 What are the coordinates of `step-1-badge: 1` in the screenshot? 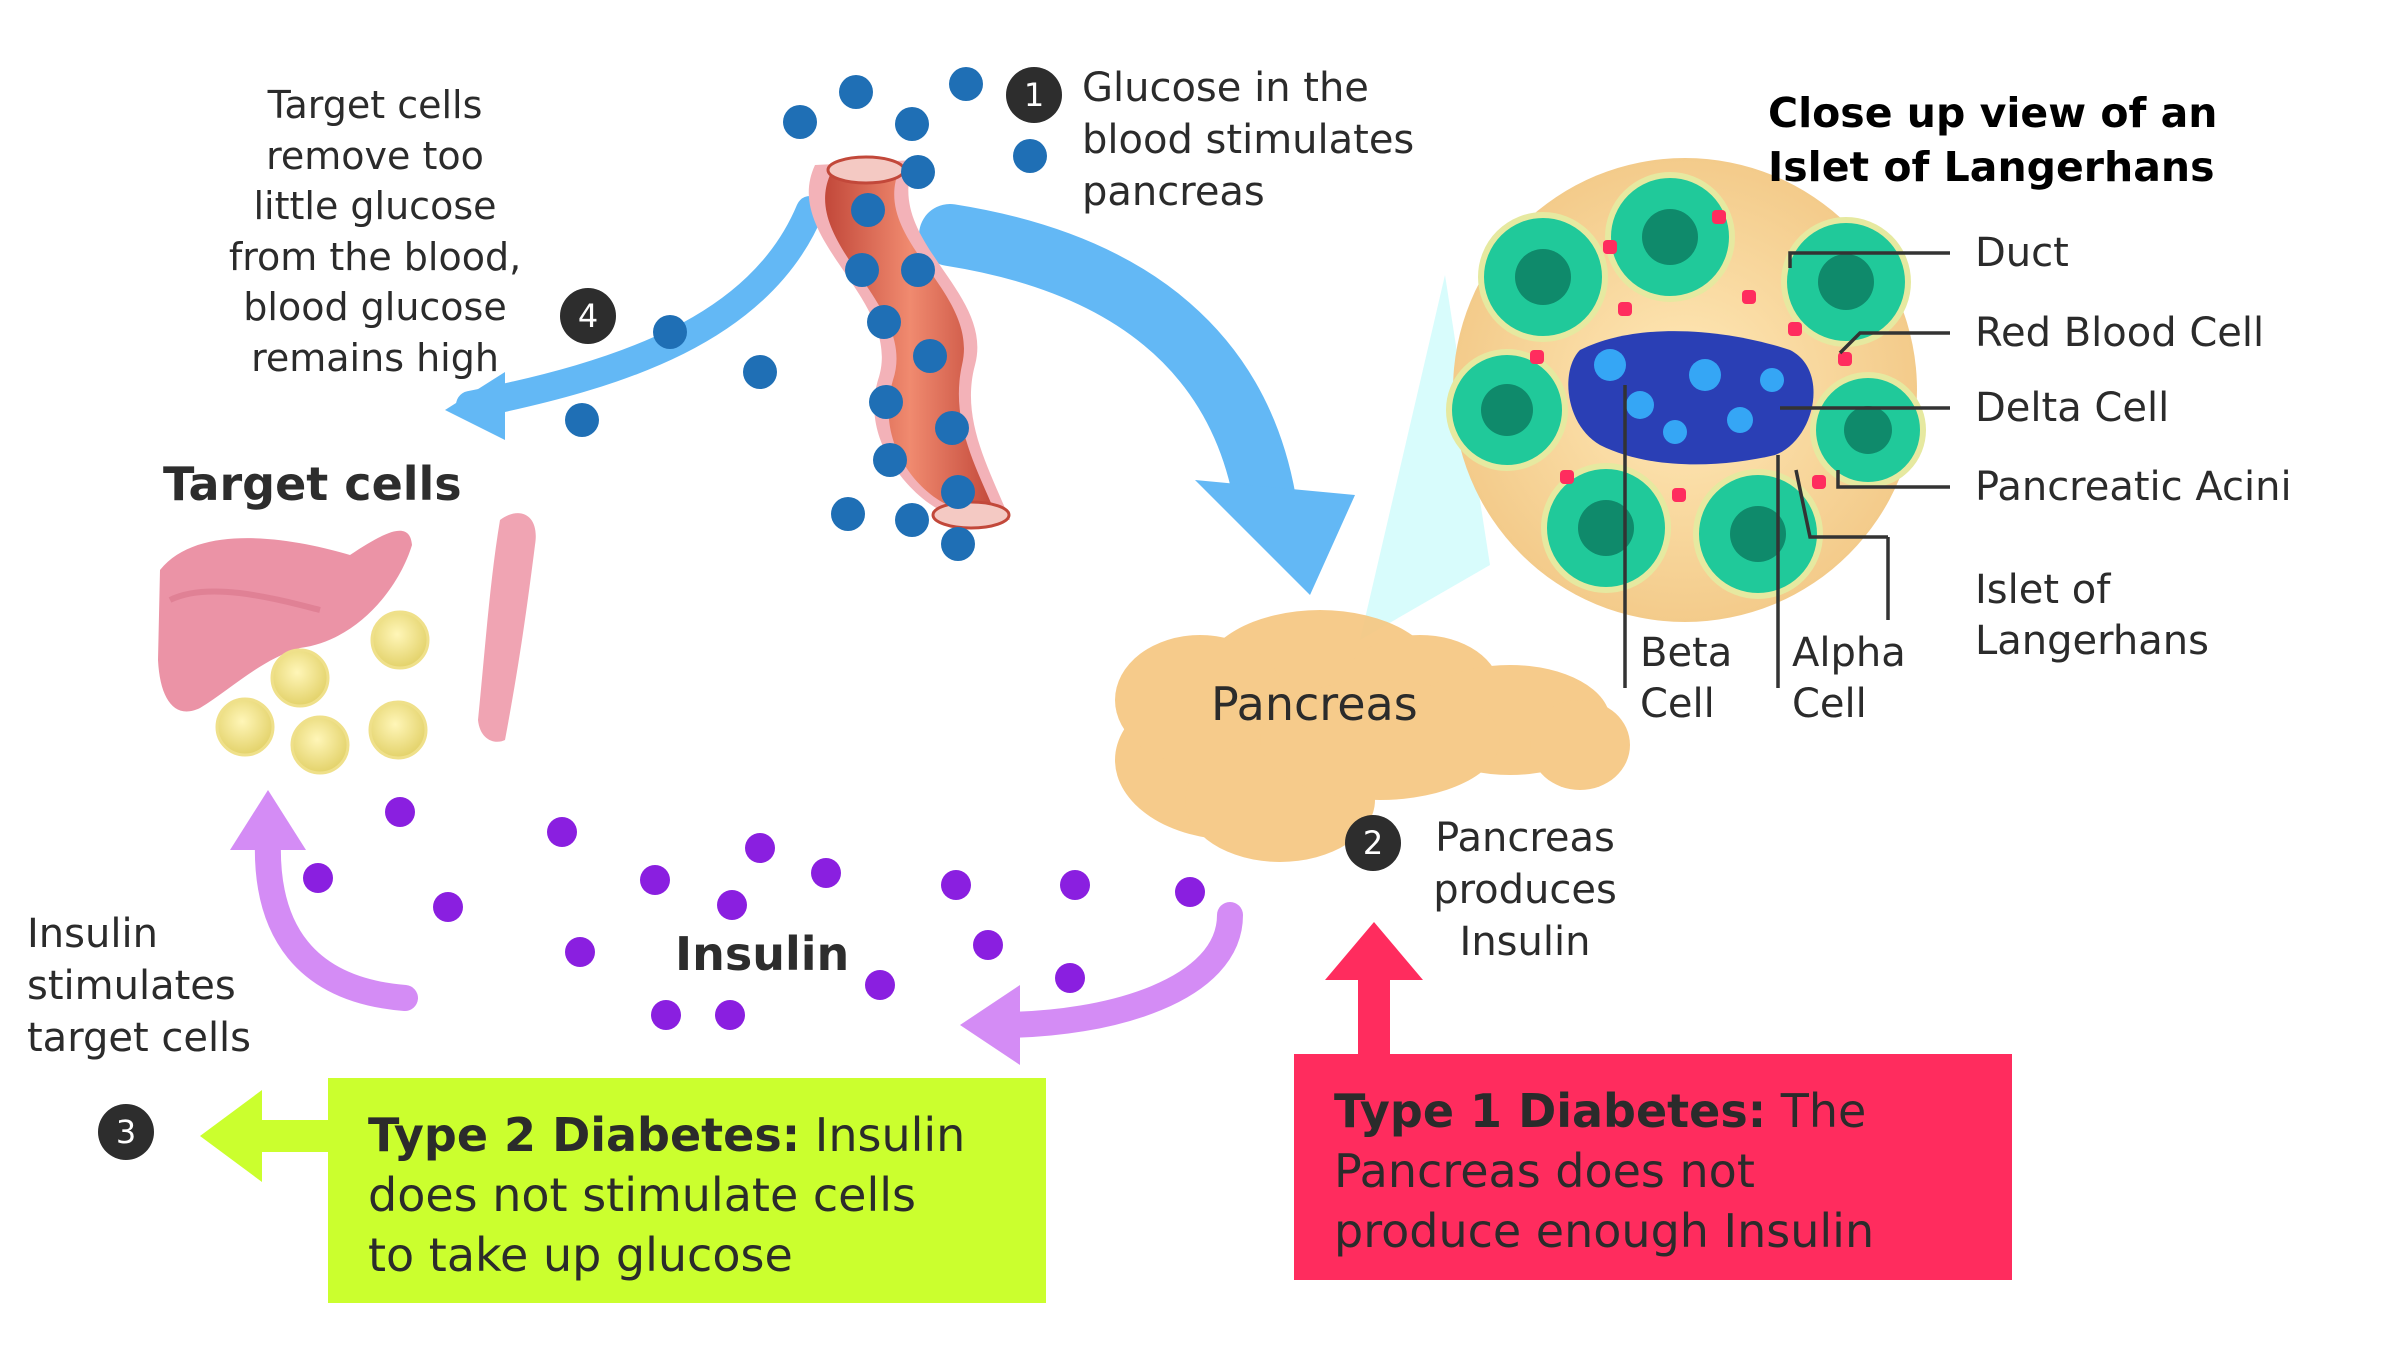 It's located at (1034, 95).